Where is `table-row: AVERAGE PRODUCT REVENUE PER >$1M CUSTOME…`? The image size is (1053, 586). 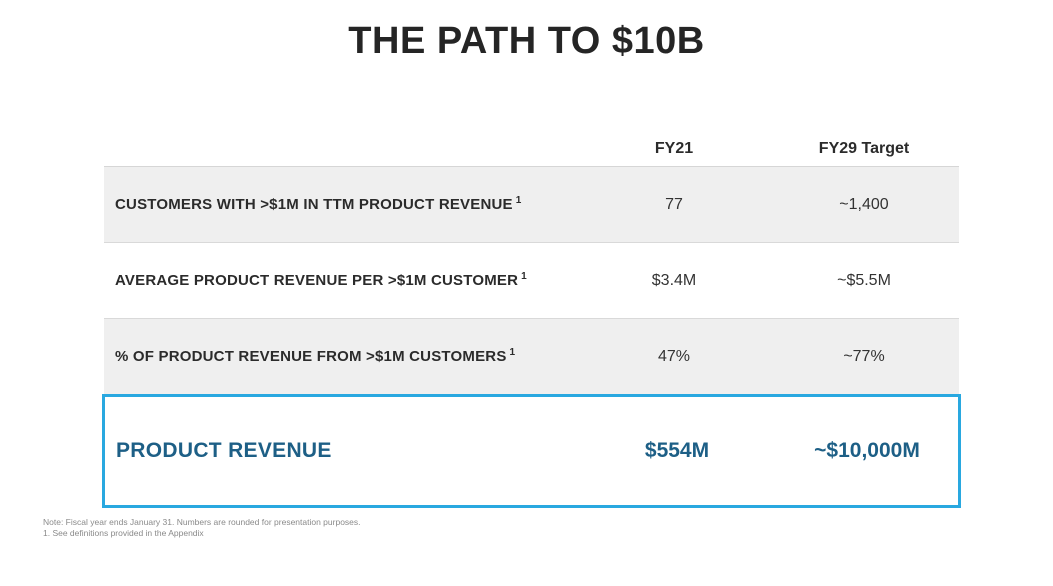
table-row: AVERAGE PRODUCT REVENUE PER >$1M CUSTOME… is located at coordinates (531, 281).